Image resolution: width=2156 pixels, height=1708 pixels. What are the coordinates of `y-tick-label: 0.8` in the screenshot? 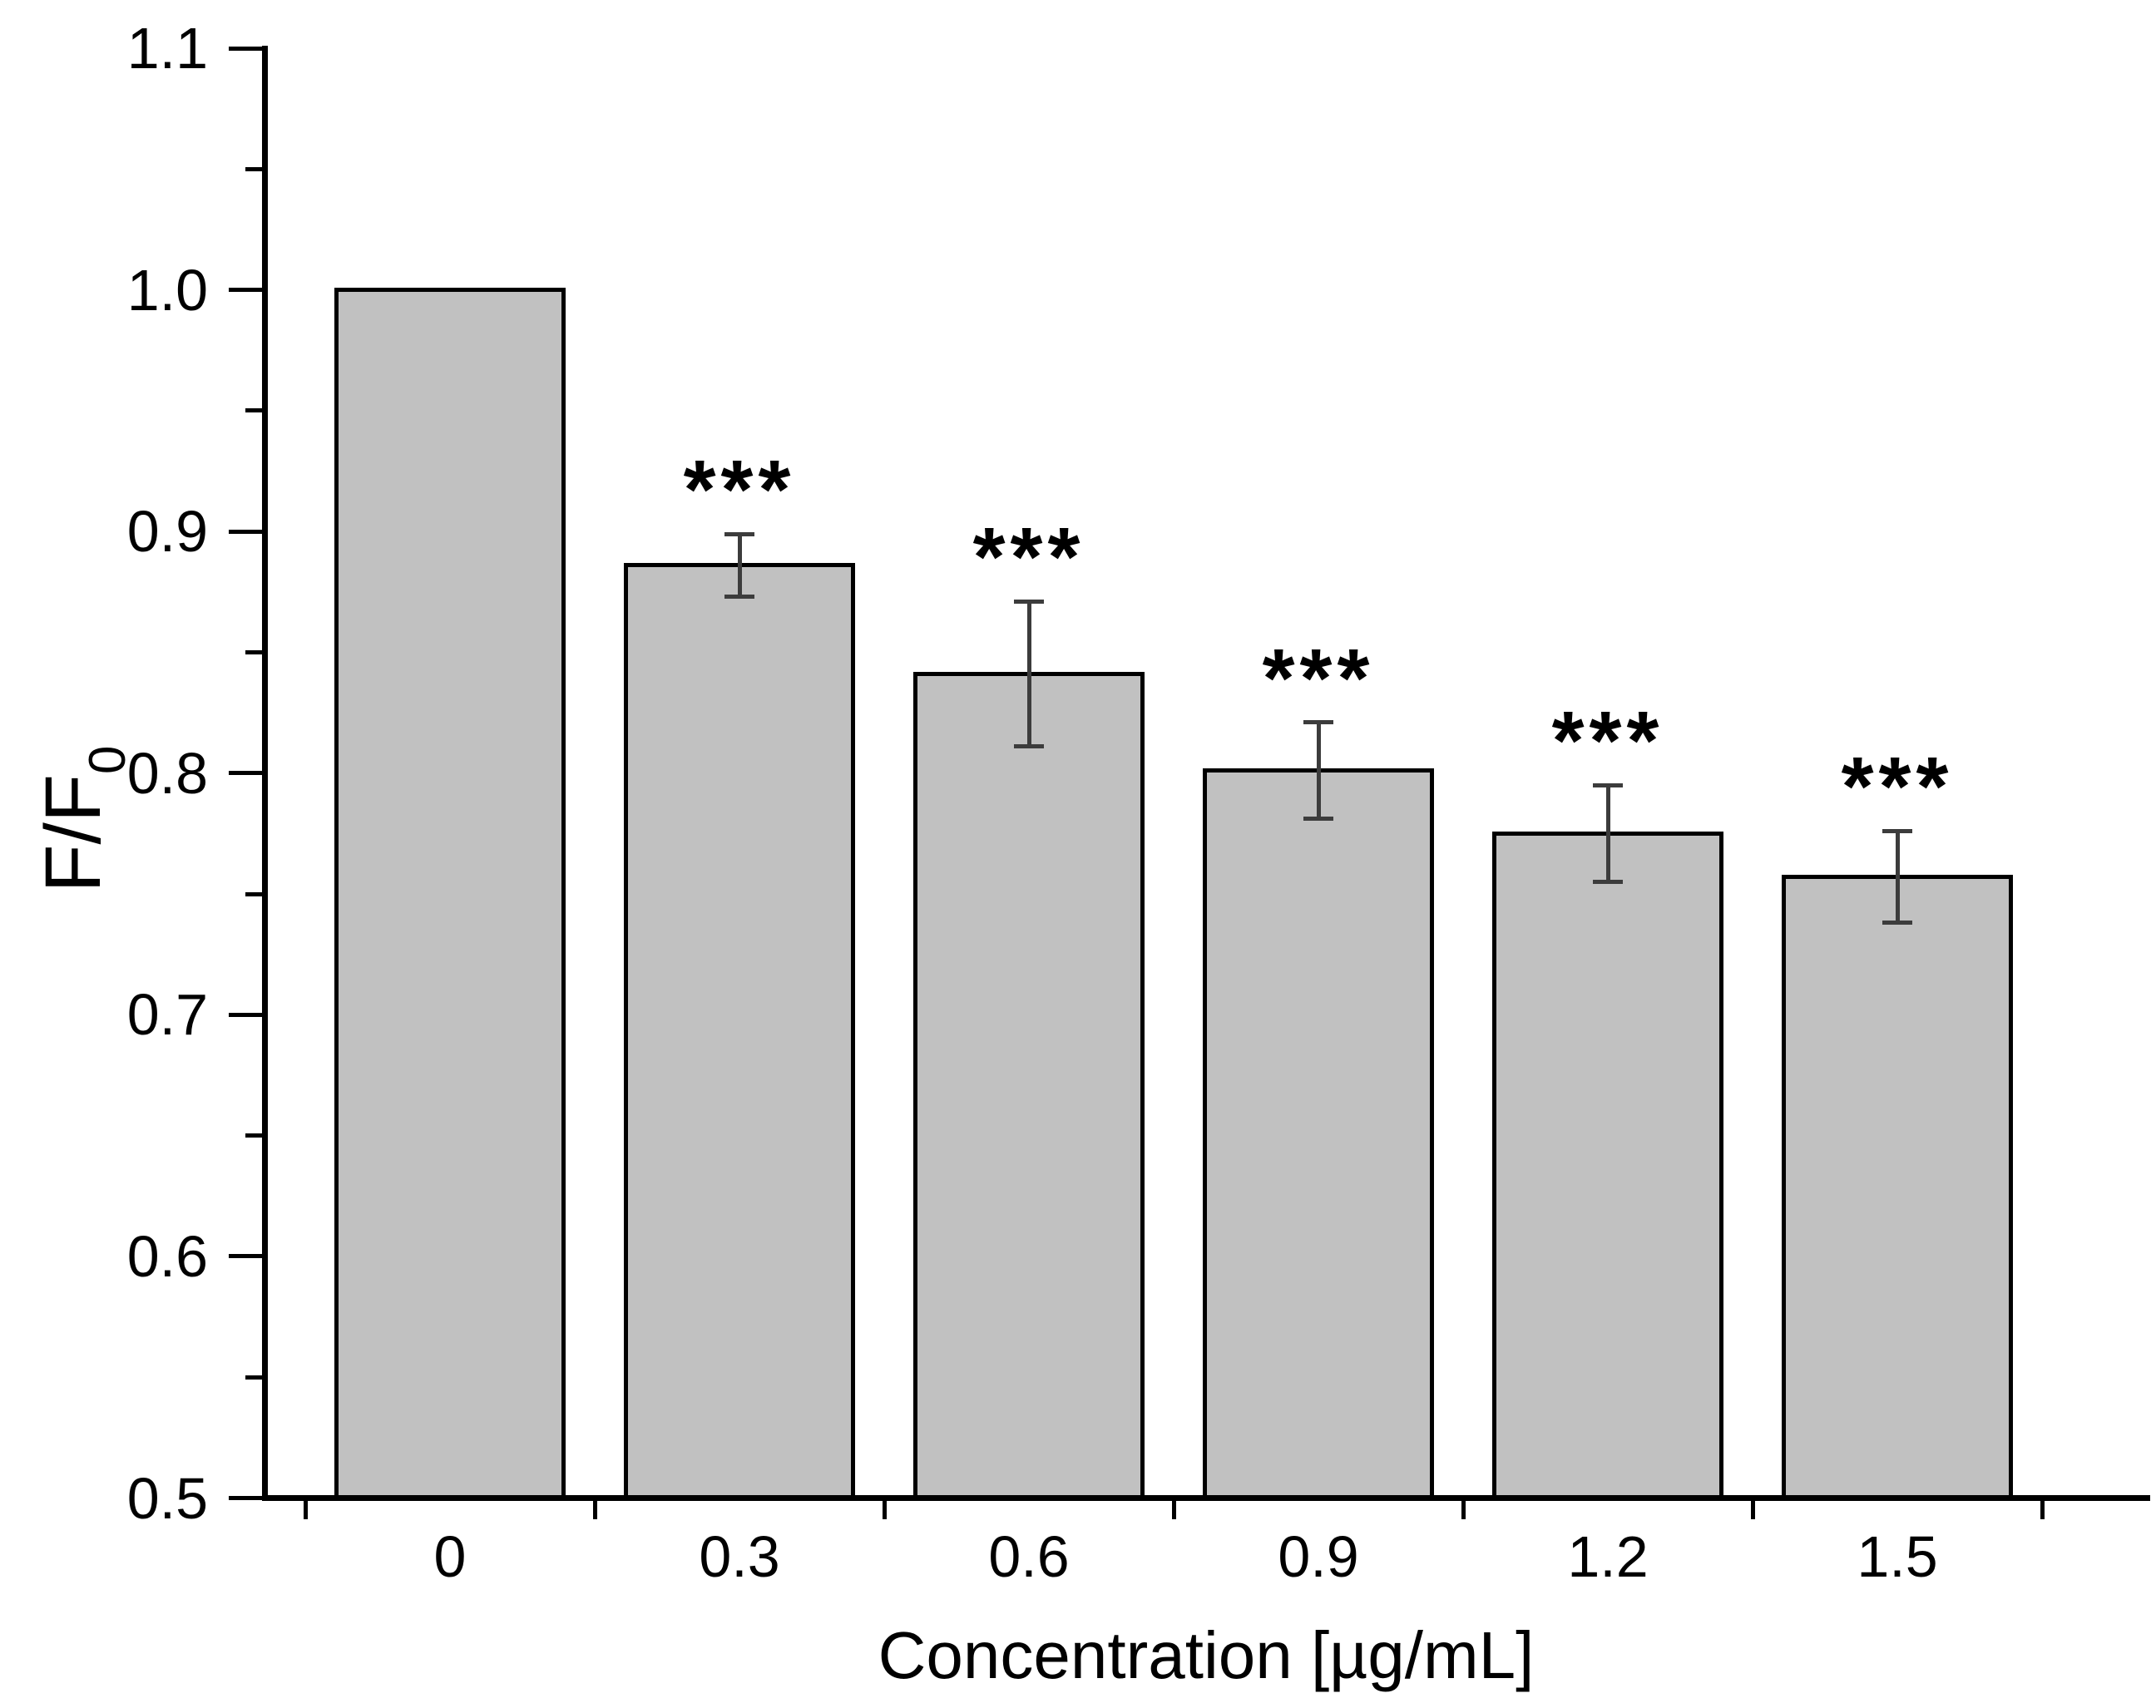 It's located at (167, 773).